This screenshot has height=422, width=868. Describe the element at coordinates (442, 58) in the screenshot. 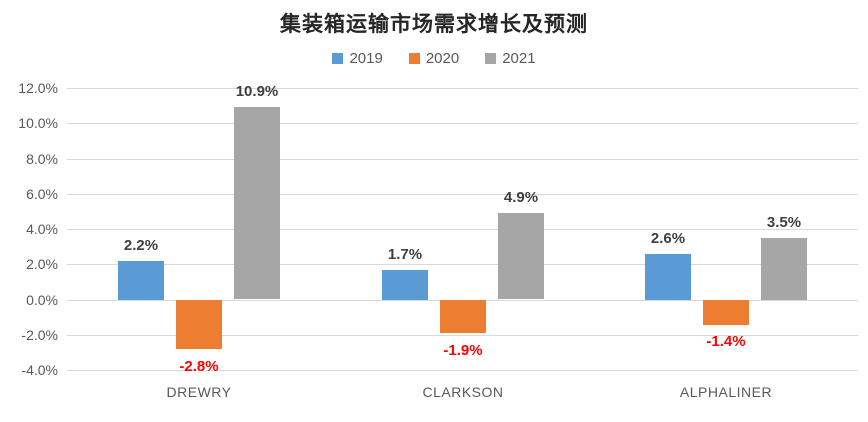

I see `legend-label: 2020` at that location.